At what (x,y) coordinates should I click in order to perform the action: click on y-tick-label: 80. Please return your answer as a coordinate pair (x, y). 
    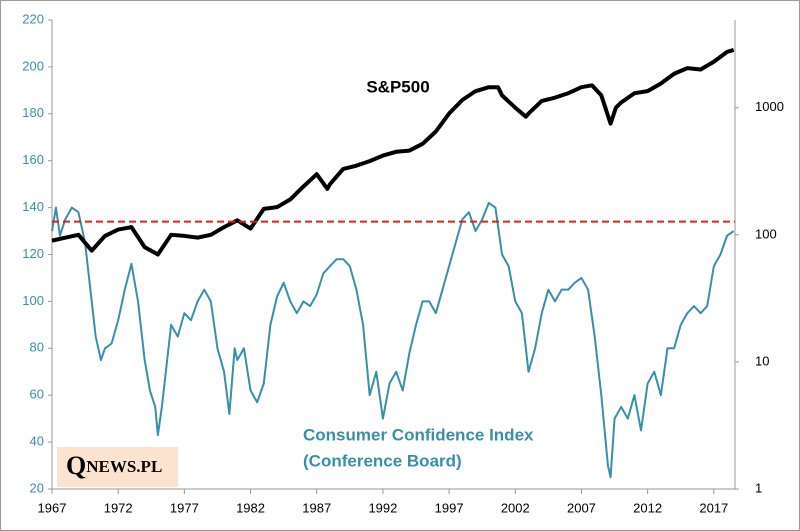
    Looking at the image, I should click on (37, 347).